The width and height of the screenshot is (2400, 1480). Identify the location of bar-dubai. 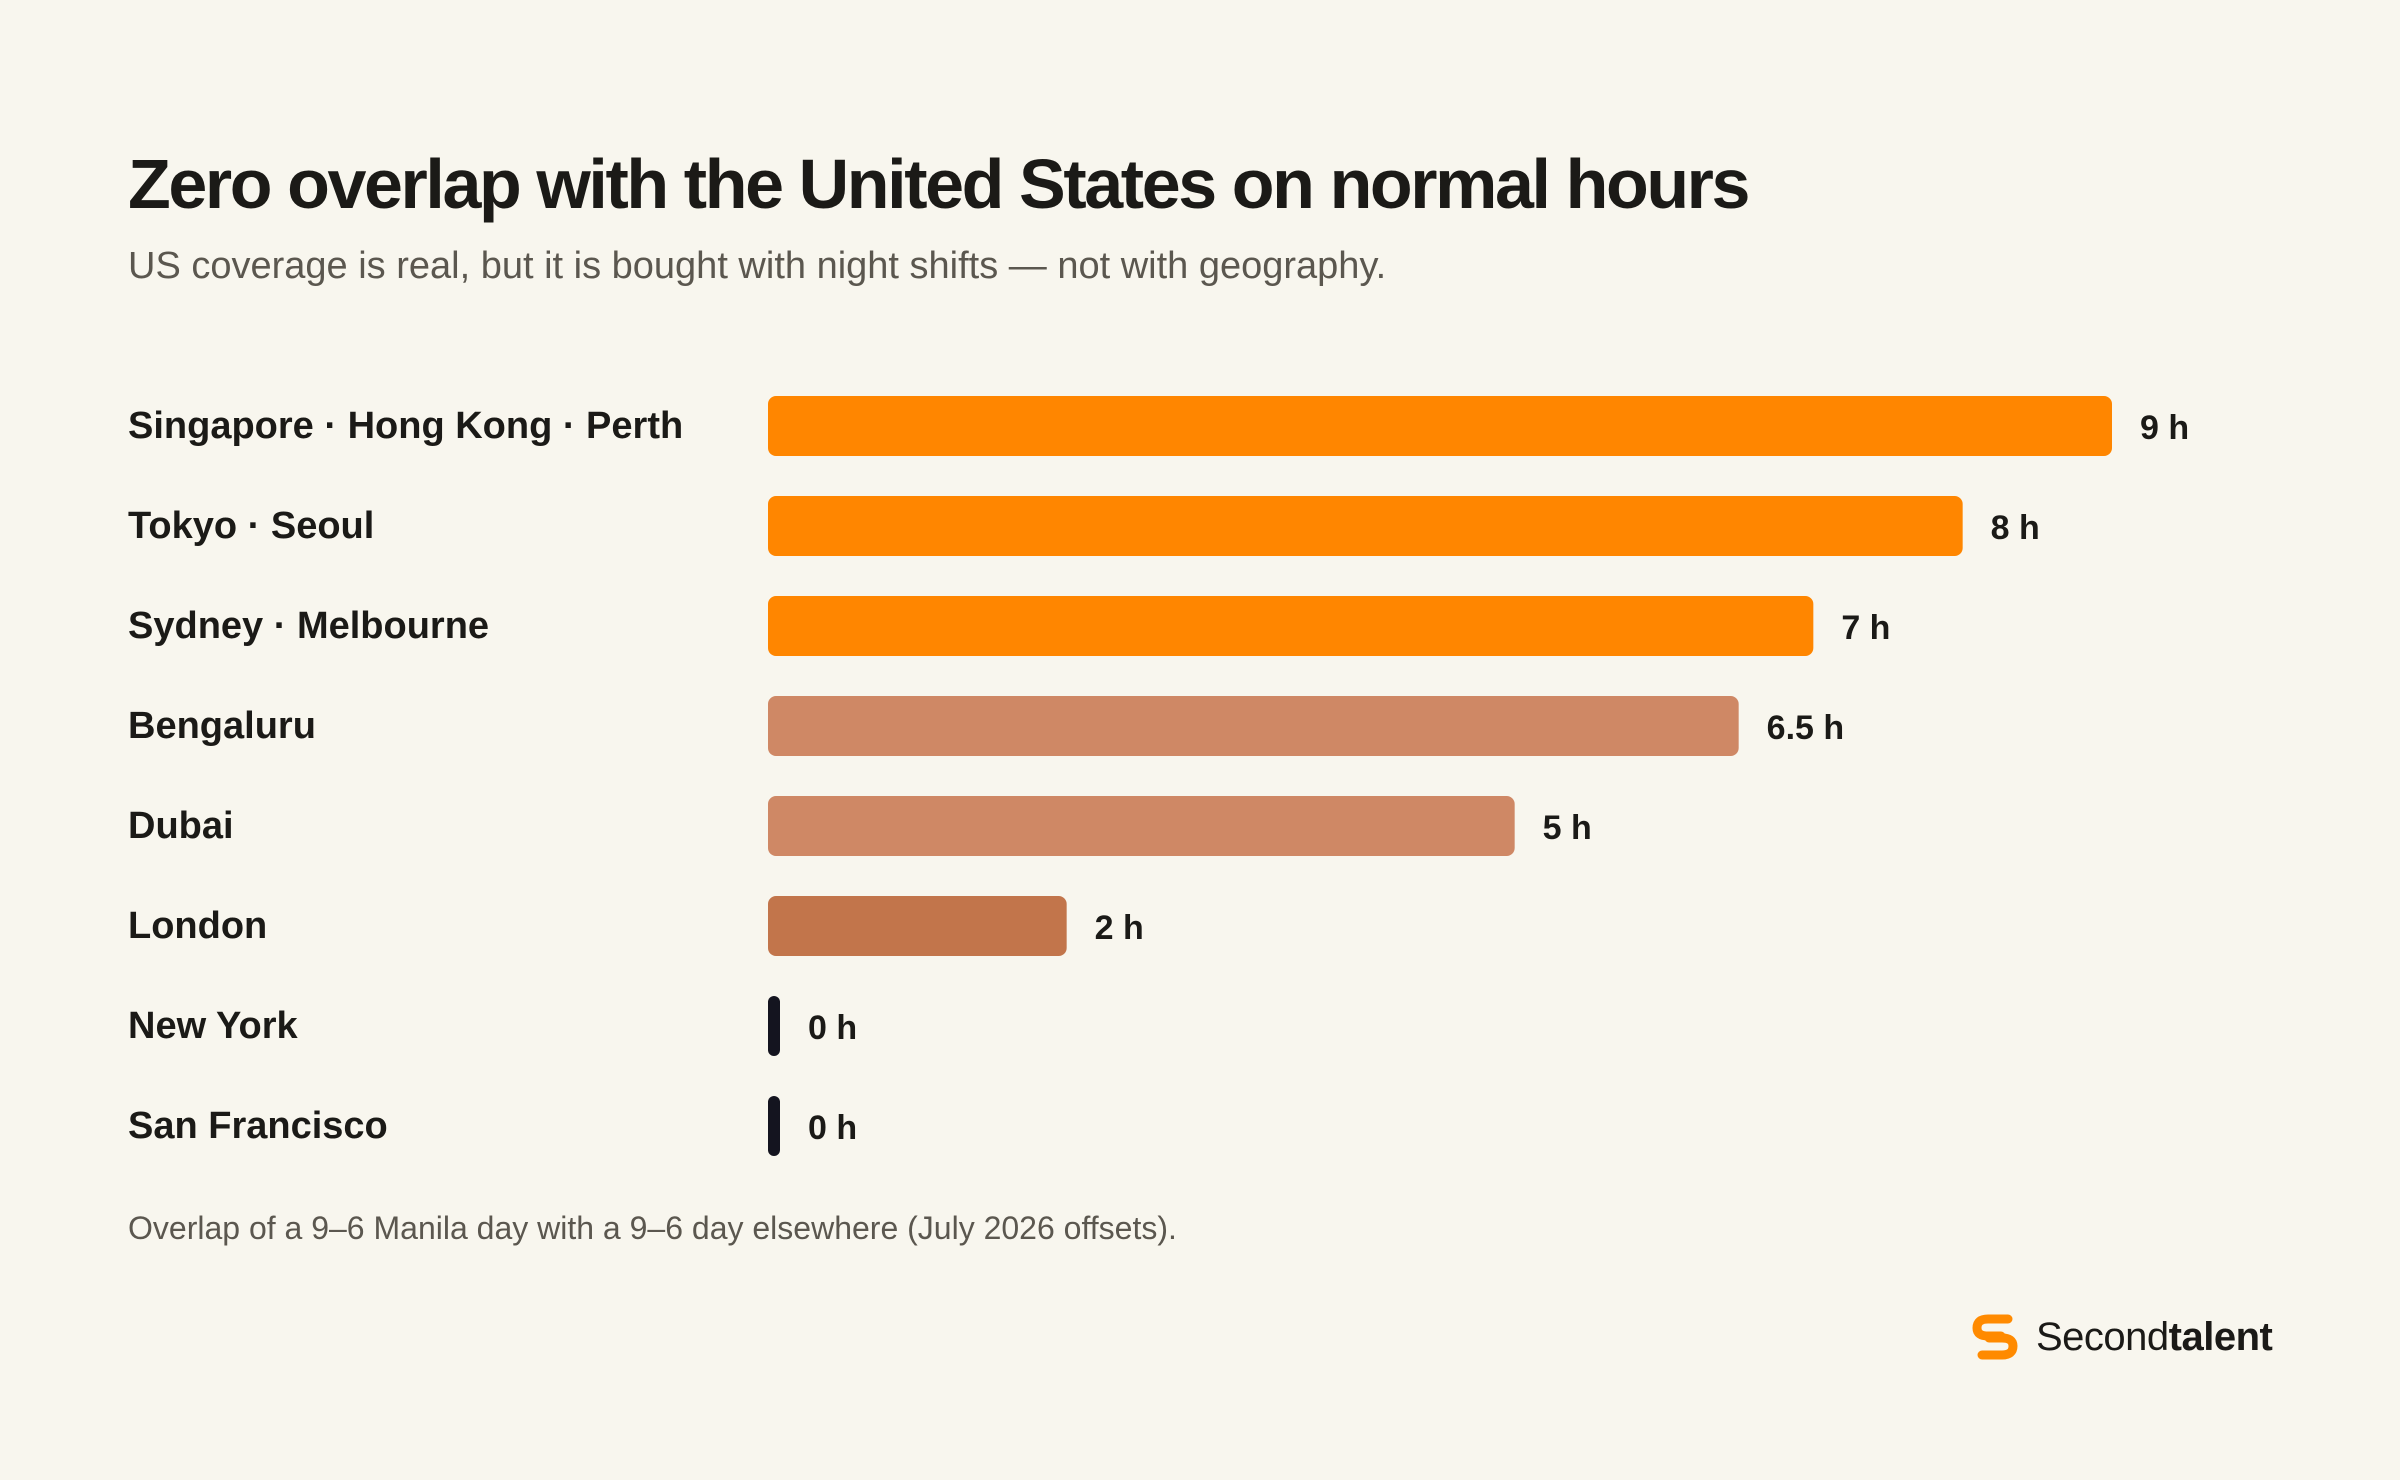
(1141, 826).